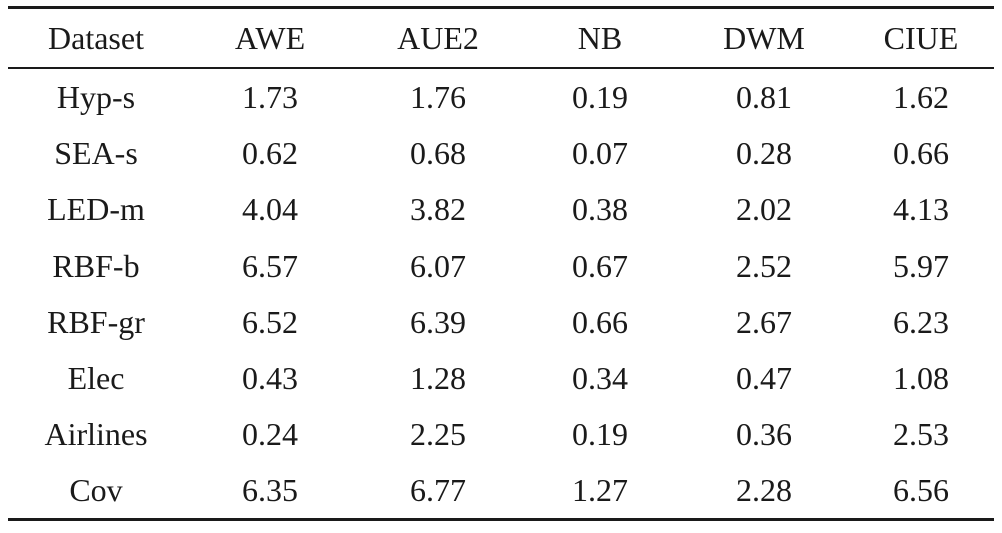 Image resolution: width=1002 pixels, height=533 pixels. What do you see at coordinates (438, 321) in the screenshot?
I see `cell-aue2: 6.39` at bounding box center [438, 321].